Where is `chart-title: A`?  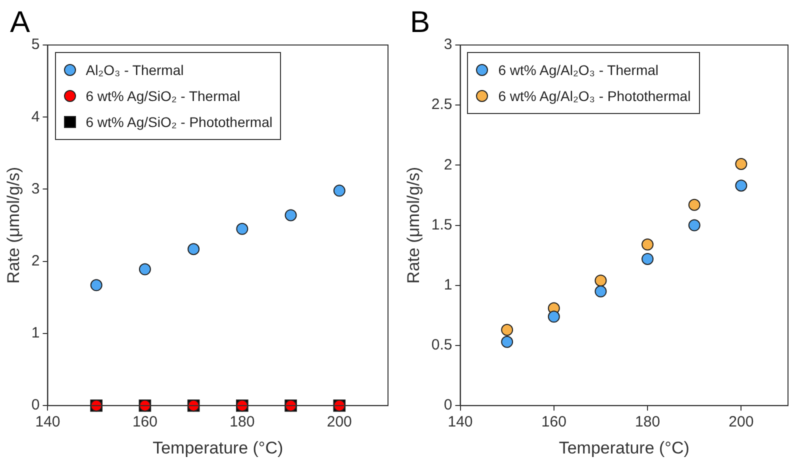 chart-title: A is located at coordinates (20, 23).